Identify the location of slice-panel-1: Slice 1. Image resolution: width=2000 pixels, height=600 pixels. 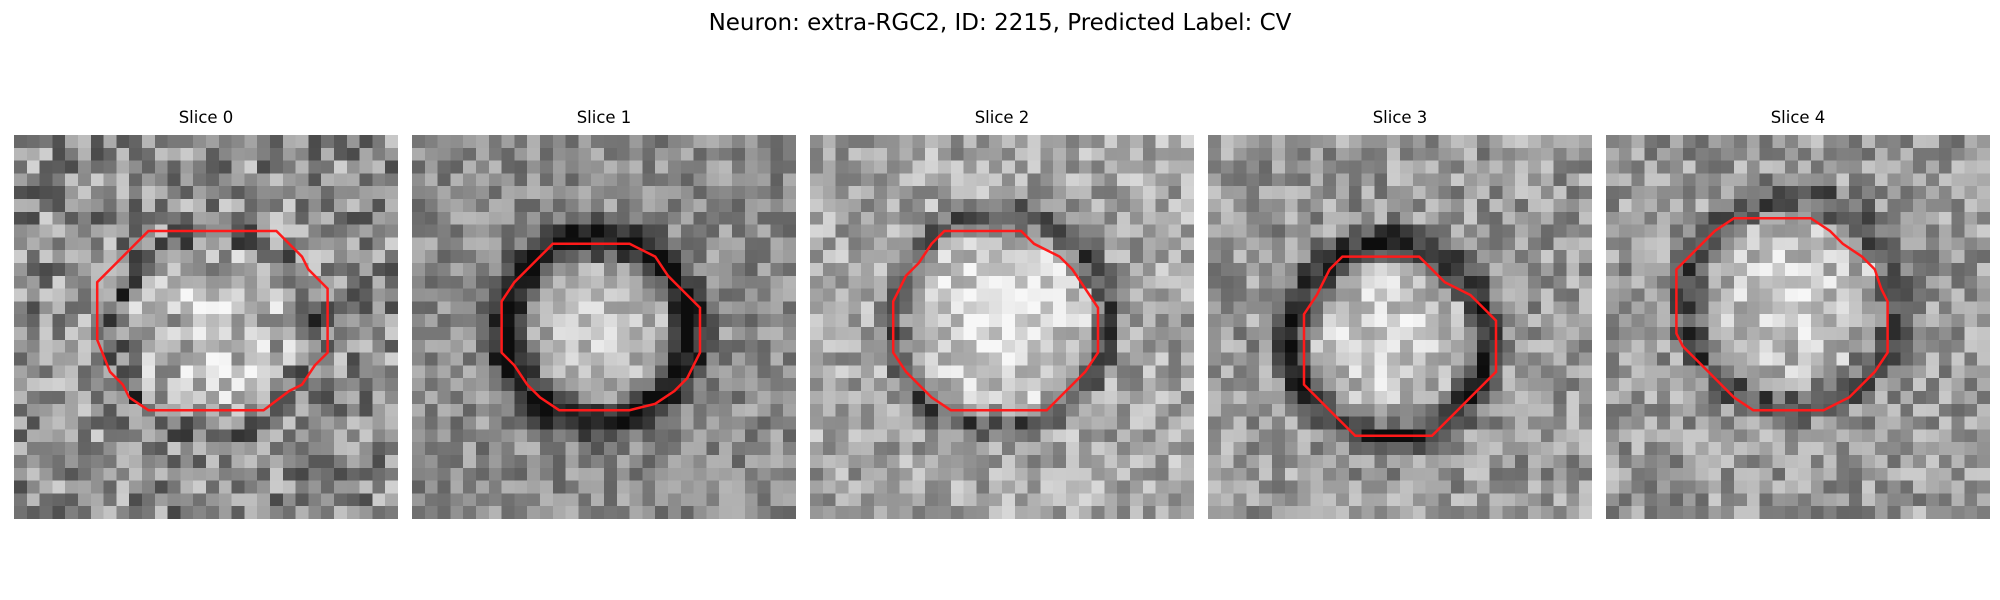
(604, 313).